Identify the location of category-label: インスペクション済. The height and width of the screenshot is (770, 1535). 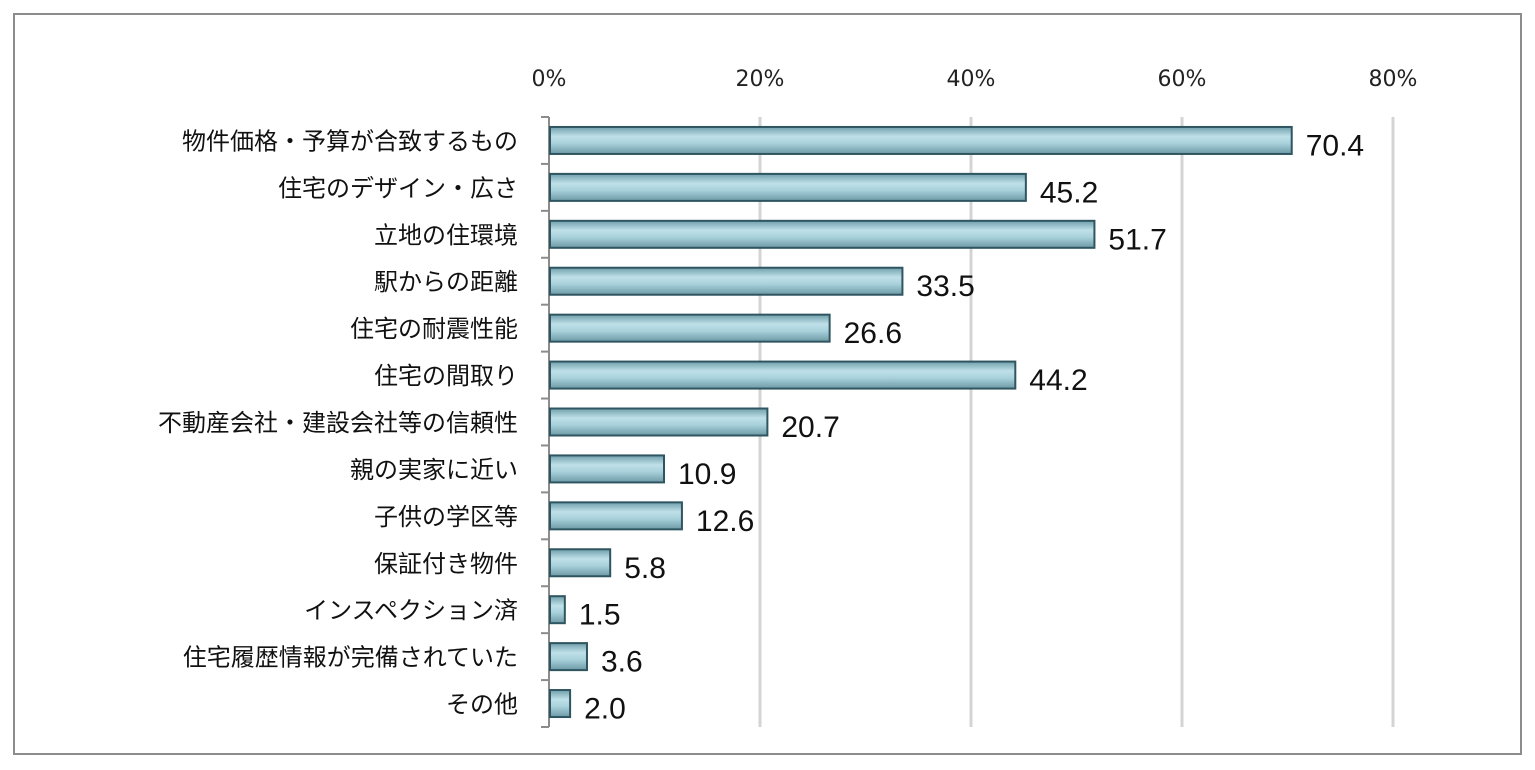
(411, 611).